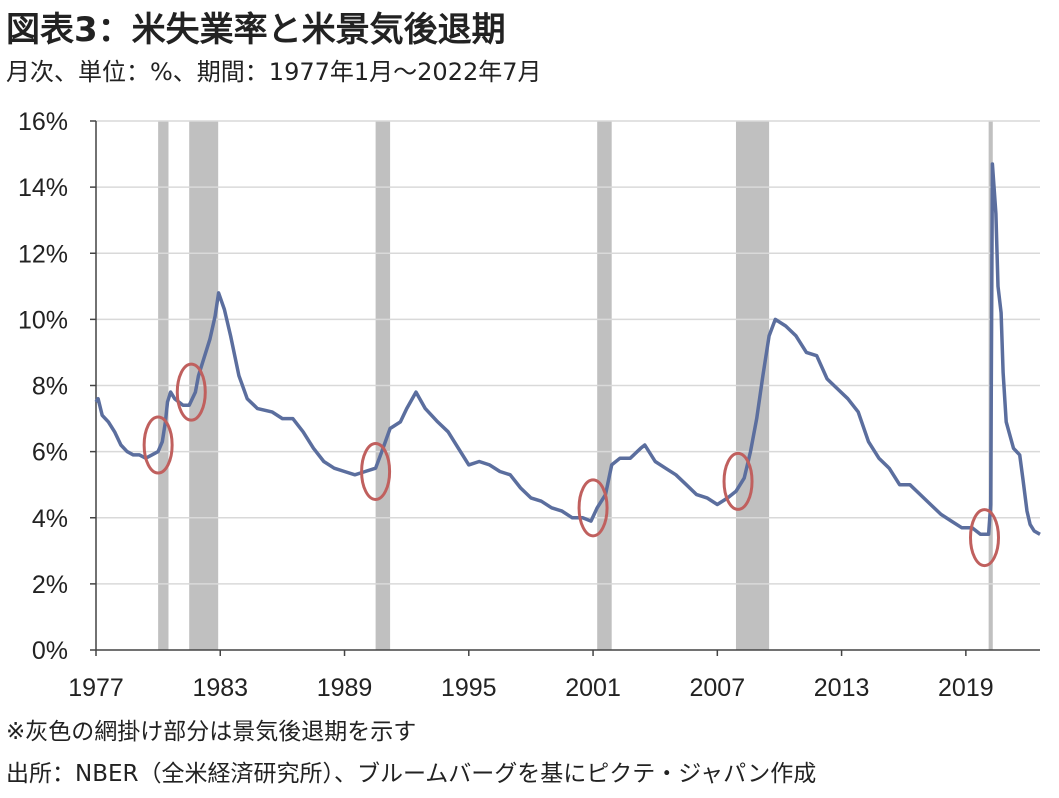 This screenshot has height=798, width=1059. Describe the element at coordinates (274, 72) in the screenshot. I see `chart-subtitle: 月次、単位：%、期間：1977年1月～2022年7月` at that location.